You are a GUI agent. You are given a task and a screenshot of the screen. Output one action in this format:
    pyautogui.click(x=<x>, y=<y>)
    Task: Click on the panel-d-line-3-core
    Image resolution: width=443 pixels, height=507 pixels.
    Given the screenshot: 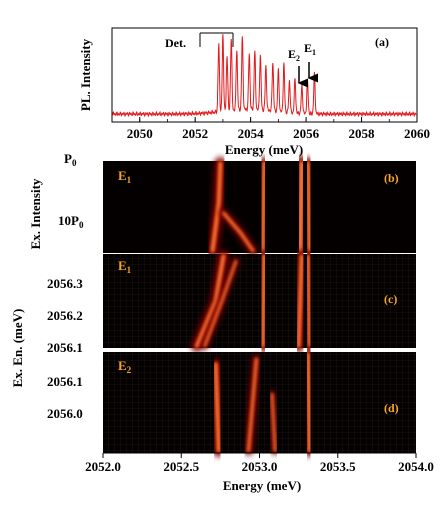 What is the action you would take?
    pyautogui.click(x=273, y=422)
    